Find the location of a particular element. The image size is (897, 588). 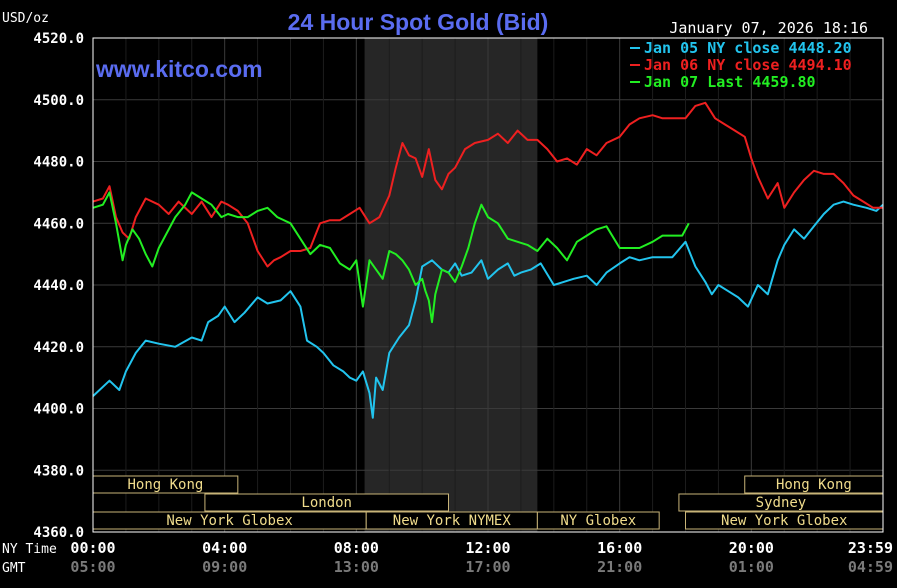

session-label: London is located at coordinates (326, 503).